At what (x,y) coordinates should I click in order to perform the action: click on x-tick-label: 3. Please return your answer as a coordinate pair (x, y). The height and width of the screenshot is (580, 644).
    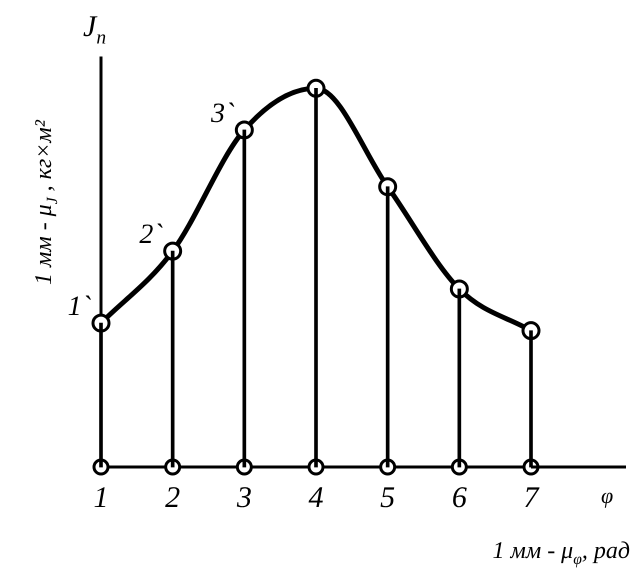
    Looking at the image, I should click on (244, 497).